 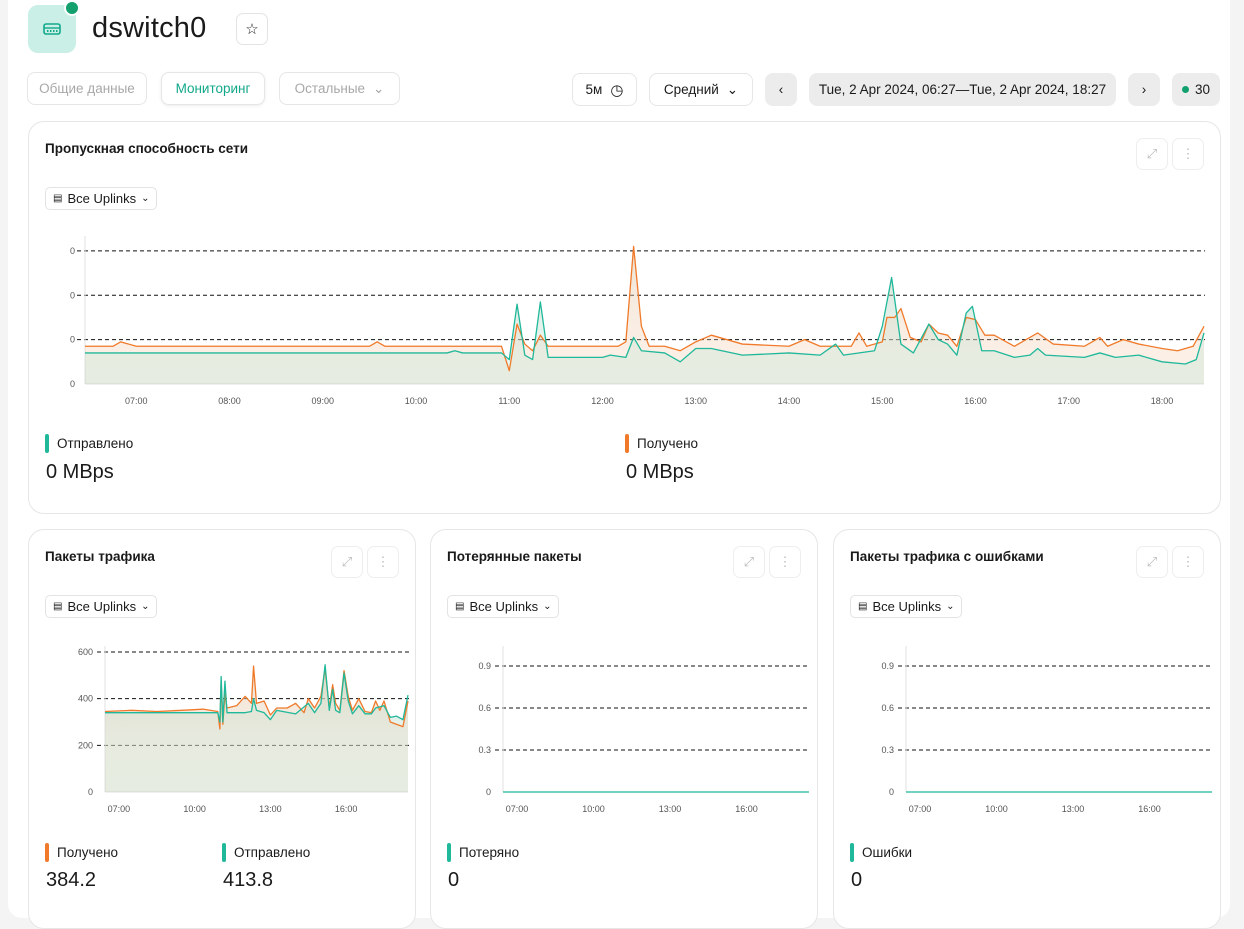 I want to click on favorite-button: ☆, so click(x=252, y=29).